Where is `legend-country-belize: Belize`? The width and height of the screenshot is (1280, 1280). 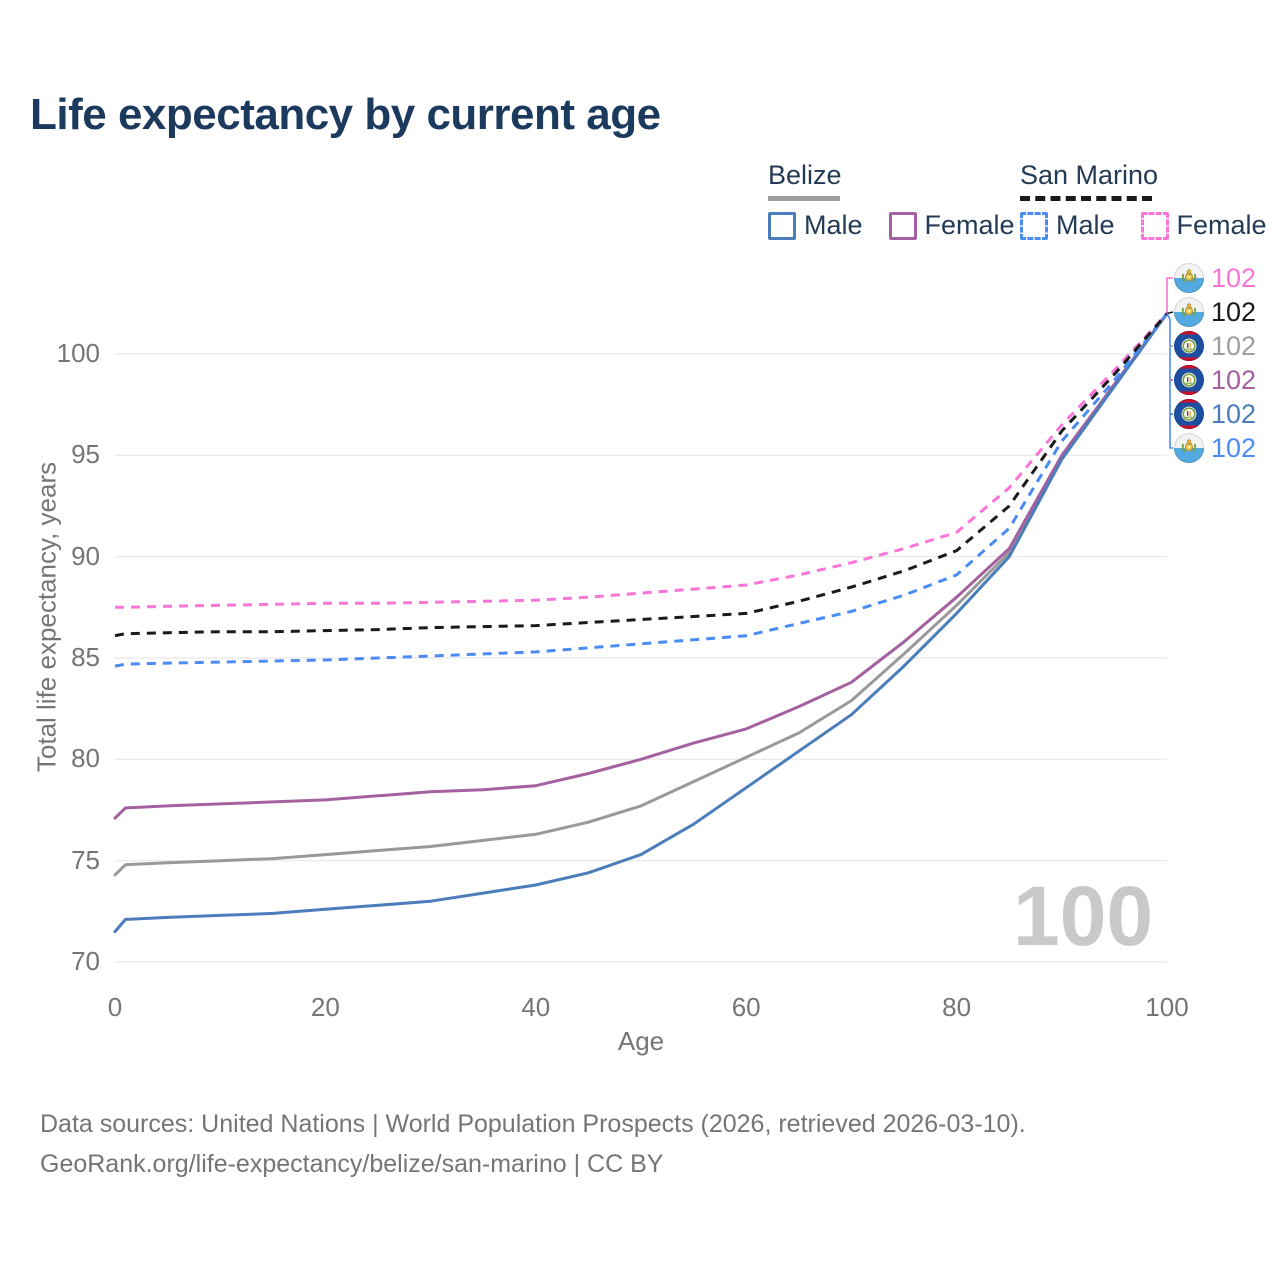
legend-country-belize: Belize is located at coordinates (805, 175).